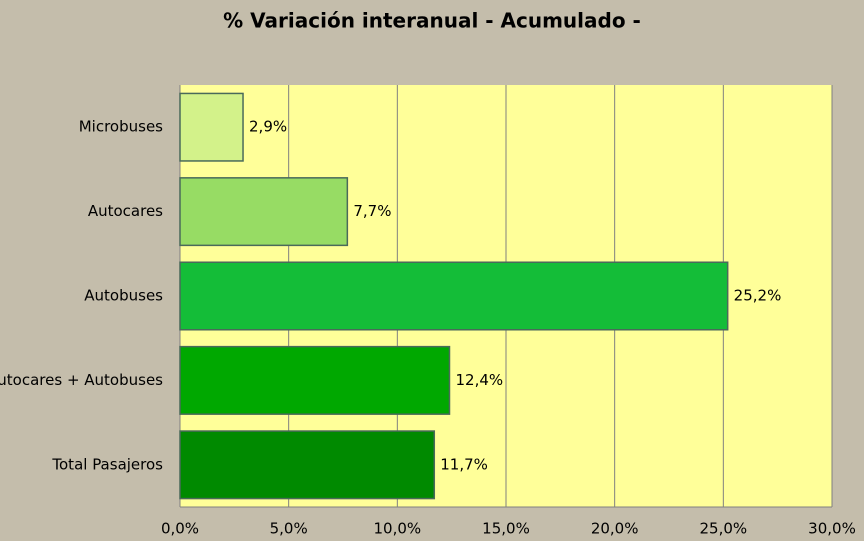 This screenshot has height=541, width=864. Describe the element at coordinates (432, 21) in the screenshot. I see `chart-title: % Variación interanual - Acumulado -` at that location.